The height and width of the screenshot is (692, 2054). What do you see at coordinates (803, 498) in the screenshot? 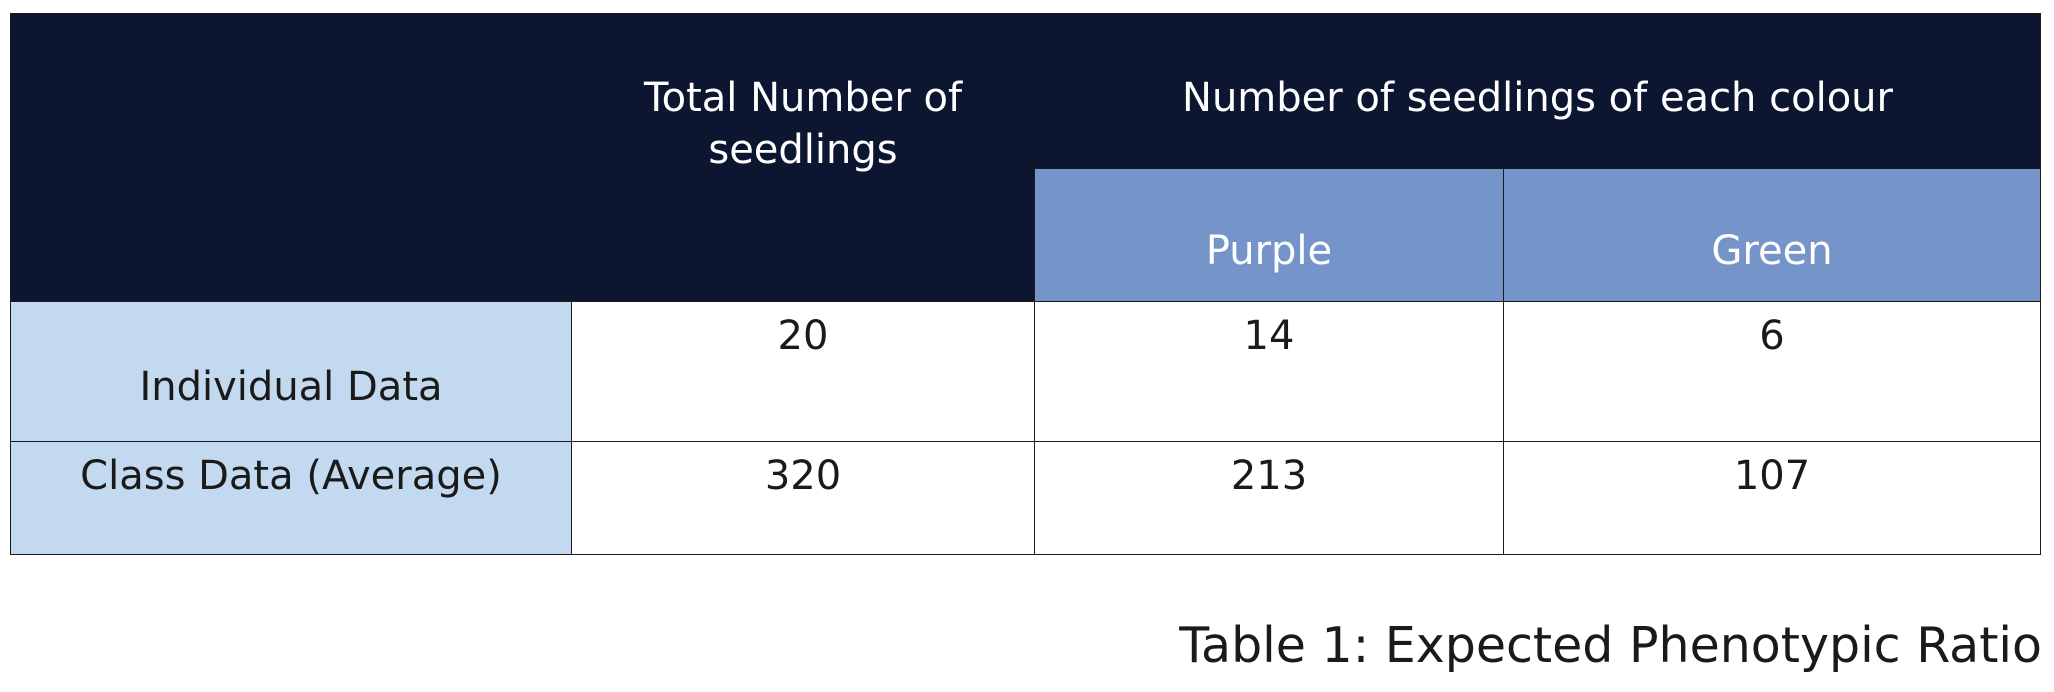
I see `cell-class-total: 320` at bounding box center [803, 498].